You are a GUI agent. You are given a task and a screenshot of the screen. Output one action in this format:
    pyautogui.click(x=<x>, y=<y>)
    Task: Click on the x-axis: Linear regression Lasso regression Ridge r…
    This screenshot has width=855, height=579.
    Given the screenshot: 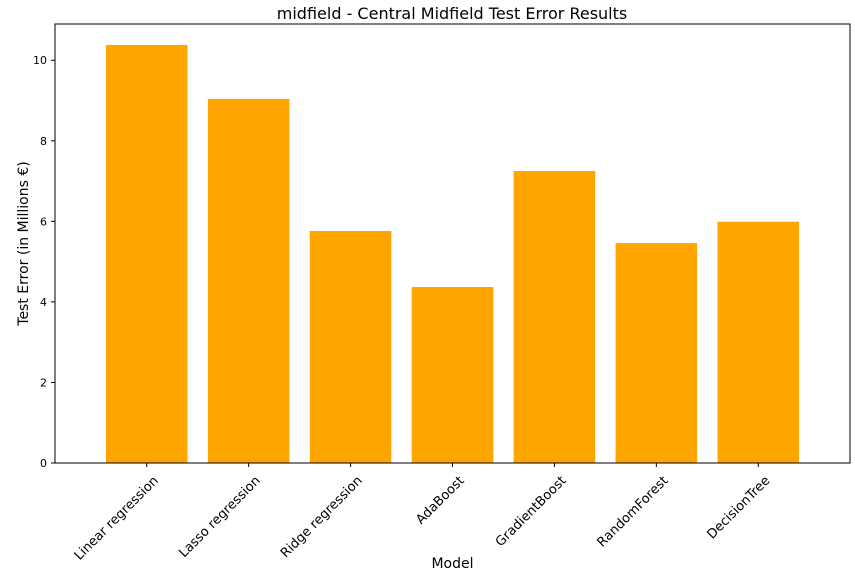 What is the action you would take?
    pyautogui.click(x=422, y=513)
    